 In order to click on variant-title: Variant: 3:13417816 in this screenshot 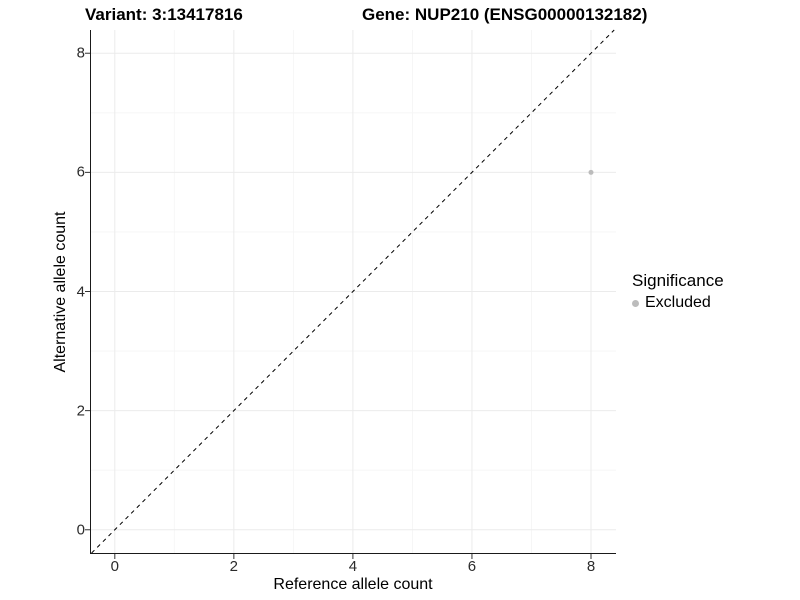, I will do `click(164, 14)`.